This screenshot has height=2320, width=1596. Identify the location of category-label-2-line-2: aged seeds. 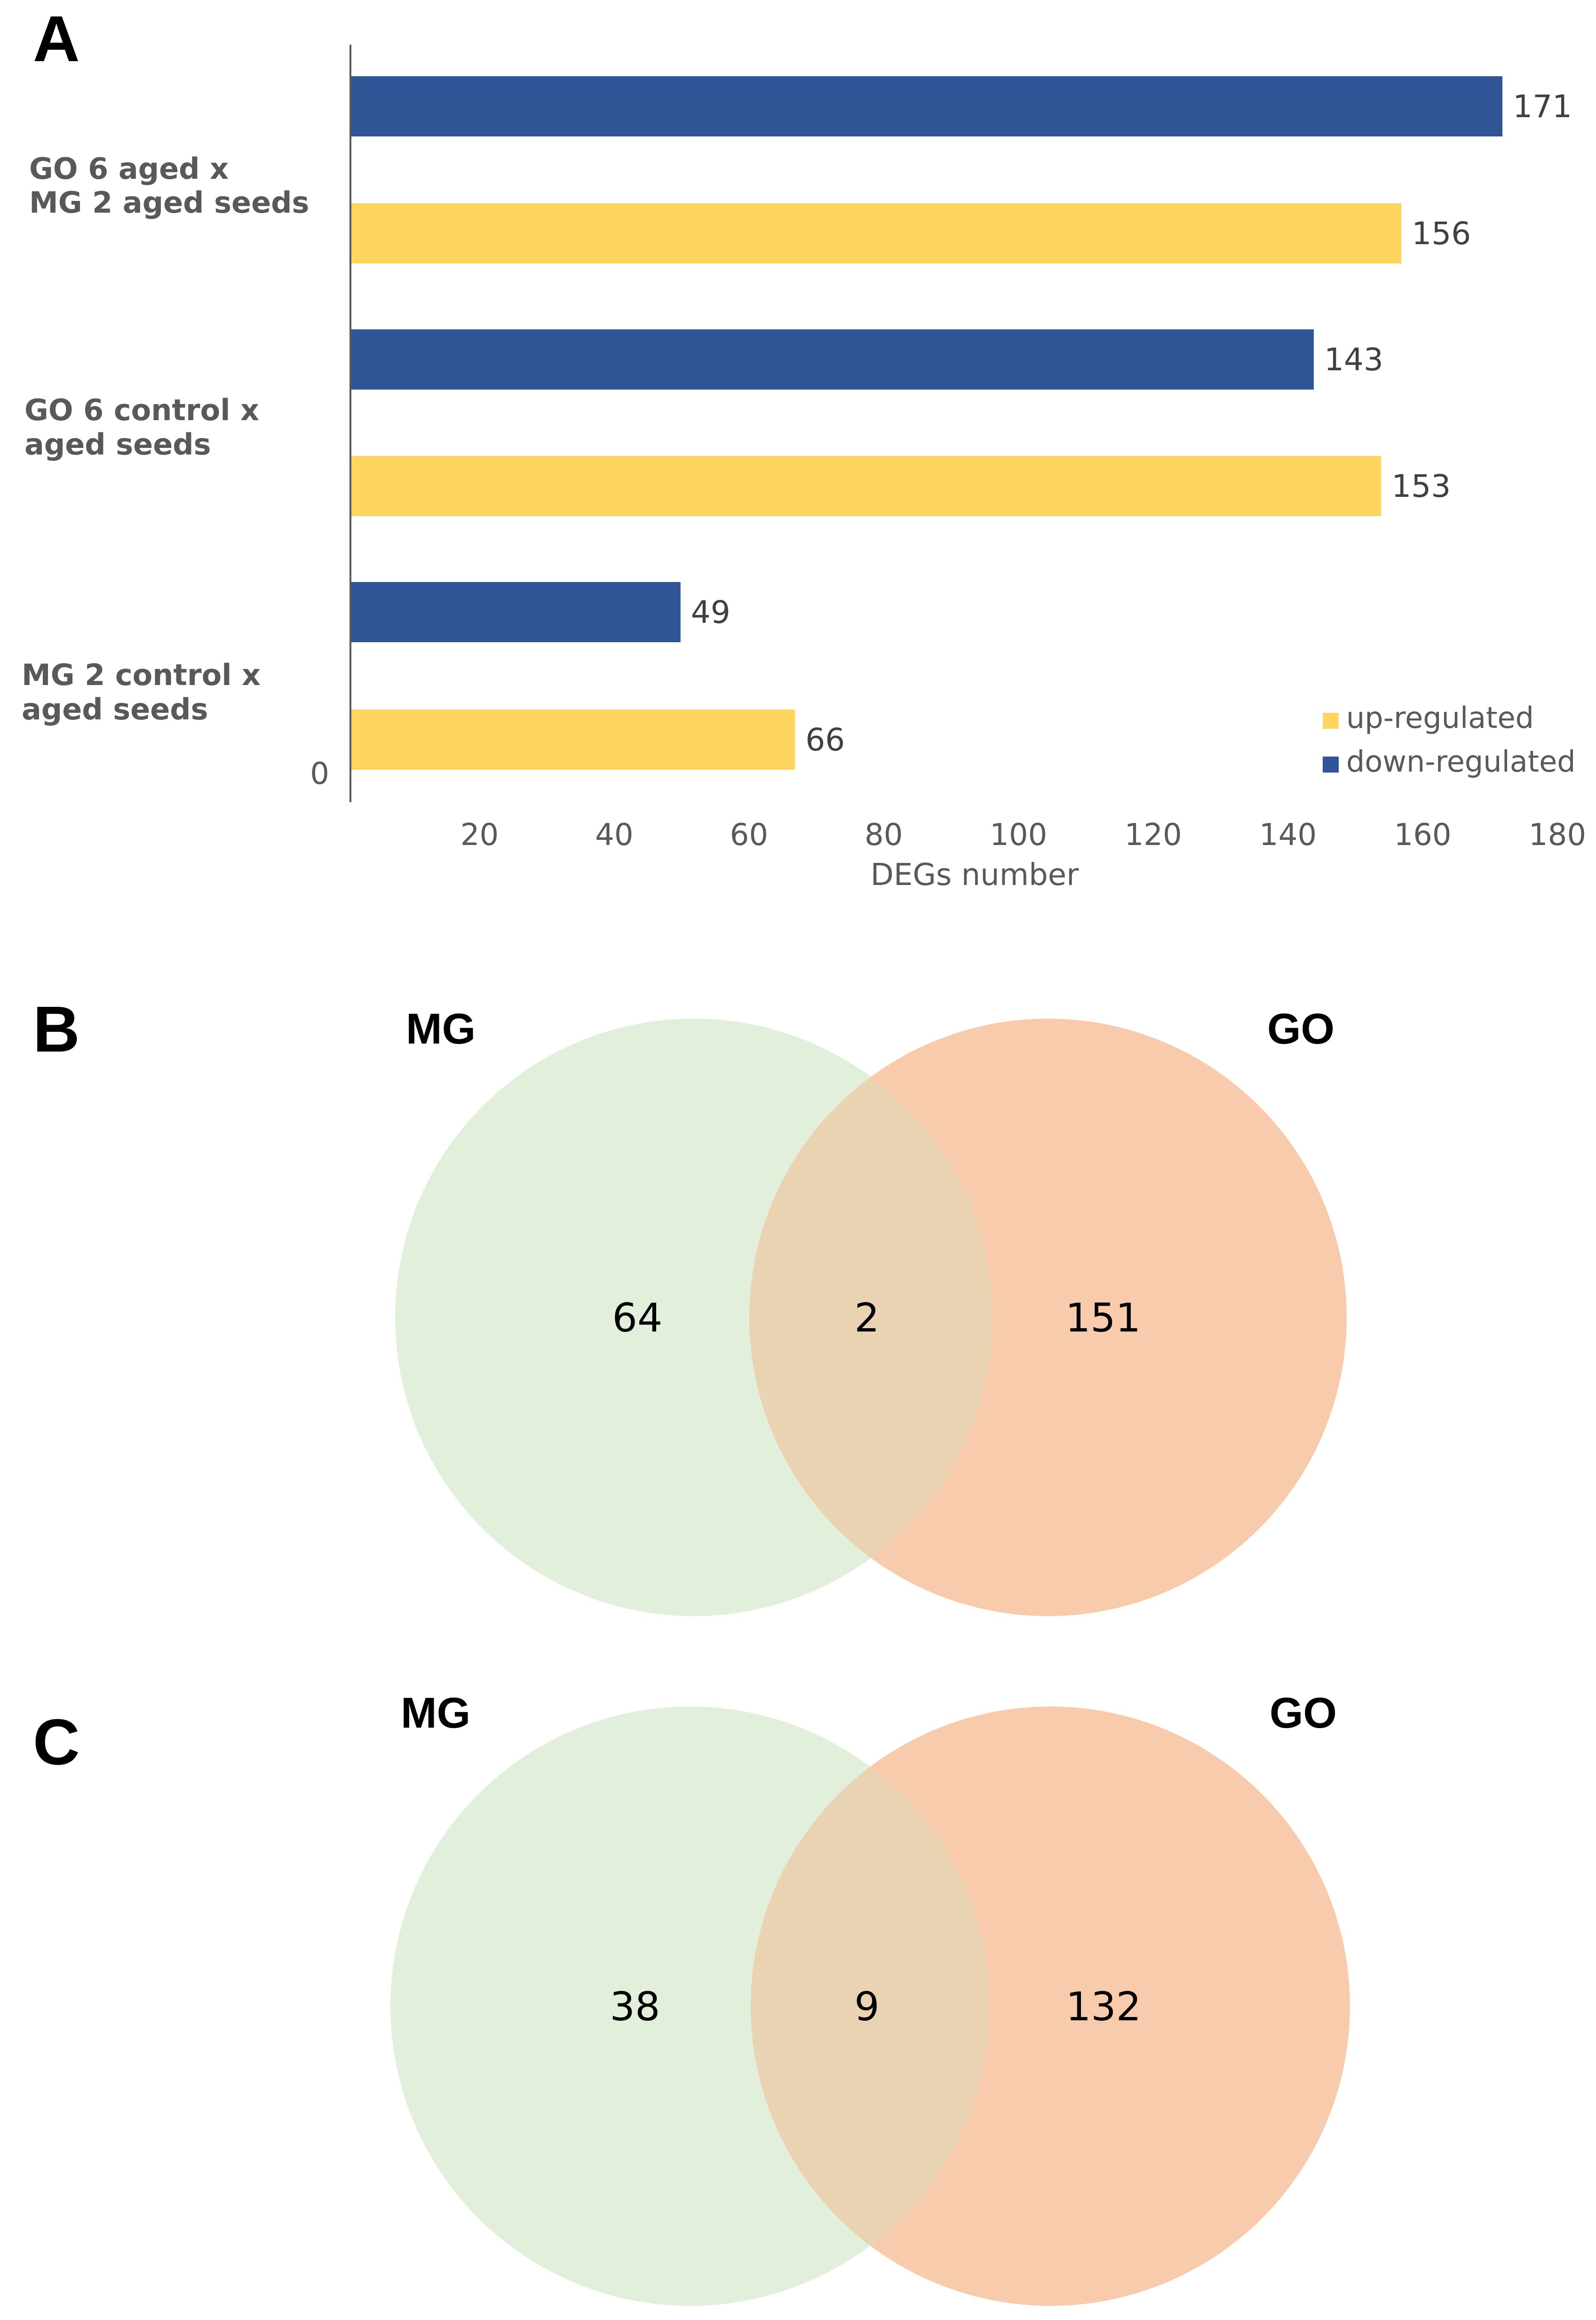
(118, 445).